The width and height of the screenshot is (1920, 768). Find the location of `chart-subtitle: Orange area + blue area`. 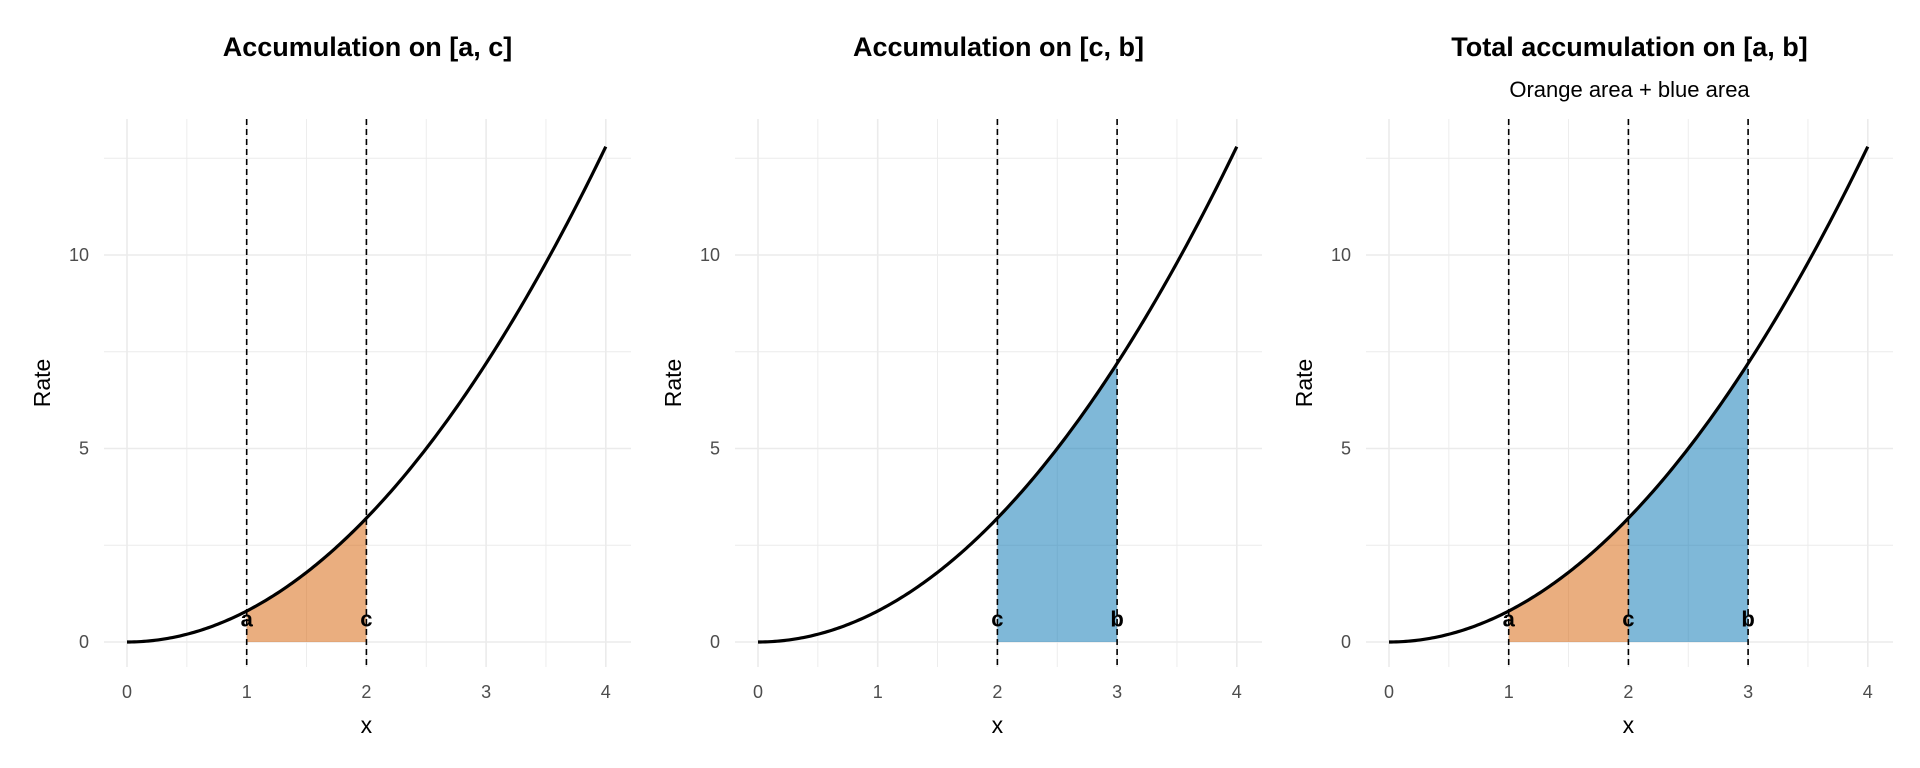

chart-subtitle: Orange area + blue area is located at coordinates (1629, 89).